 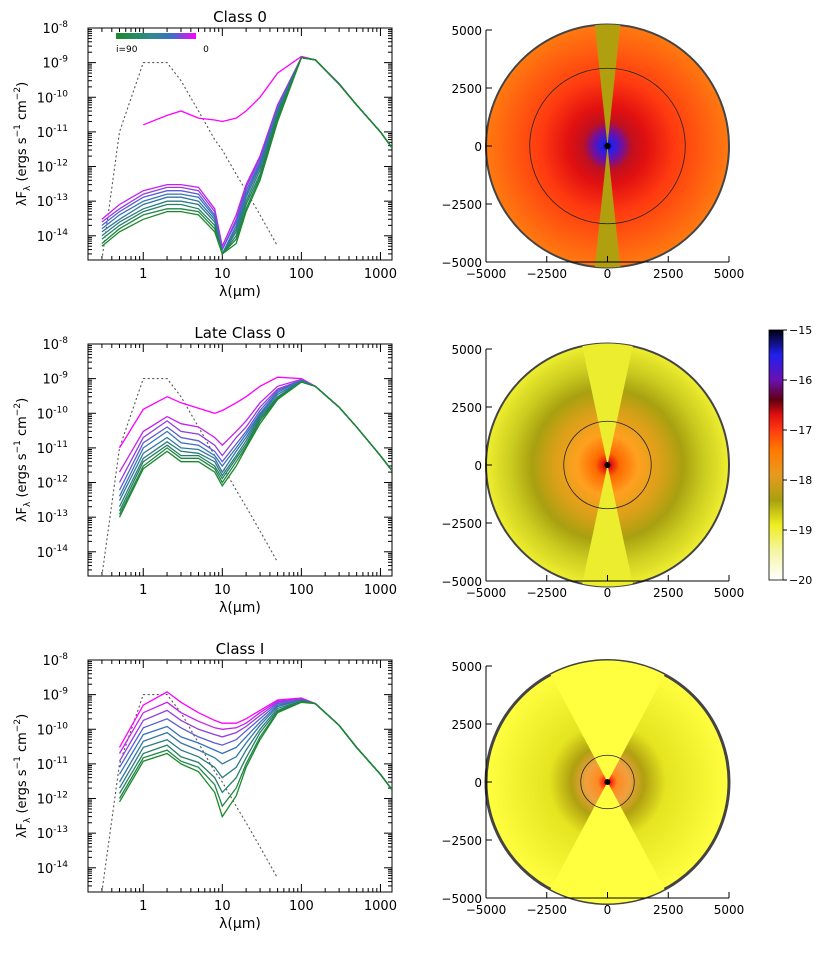 What do you see at coordinates (60, 796) in the screenshot?
I see `y-tick-exponent: -12` at bounding box center [60, 796].